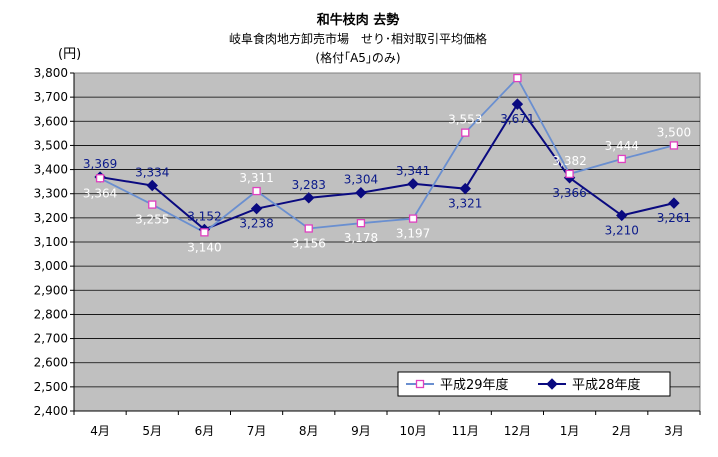 The image size is (718, 457). What do you see at coordinates (51, 266) in the screenshot?
I see `y-tick-label: 3,000` at bounding box center [51, 266].